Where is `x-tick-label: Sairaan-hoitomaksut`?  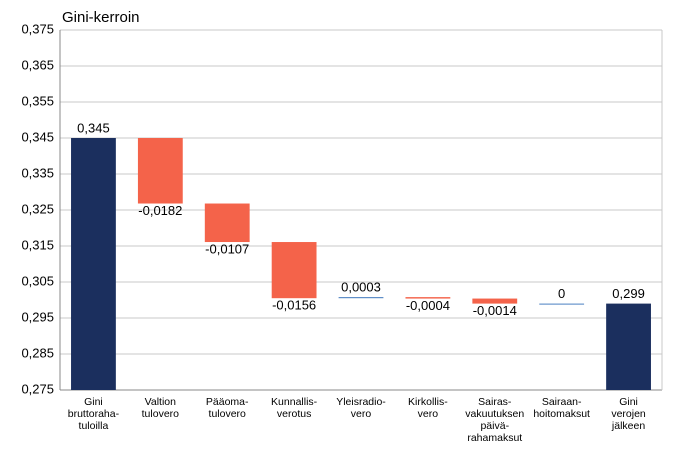
x-tick-label: Sairaan-hoitomaksut is located at coordinates (561, 408).